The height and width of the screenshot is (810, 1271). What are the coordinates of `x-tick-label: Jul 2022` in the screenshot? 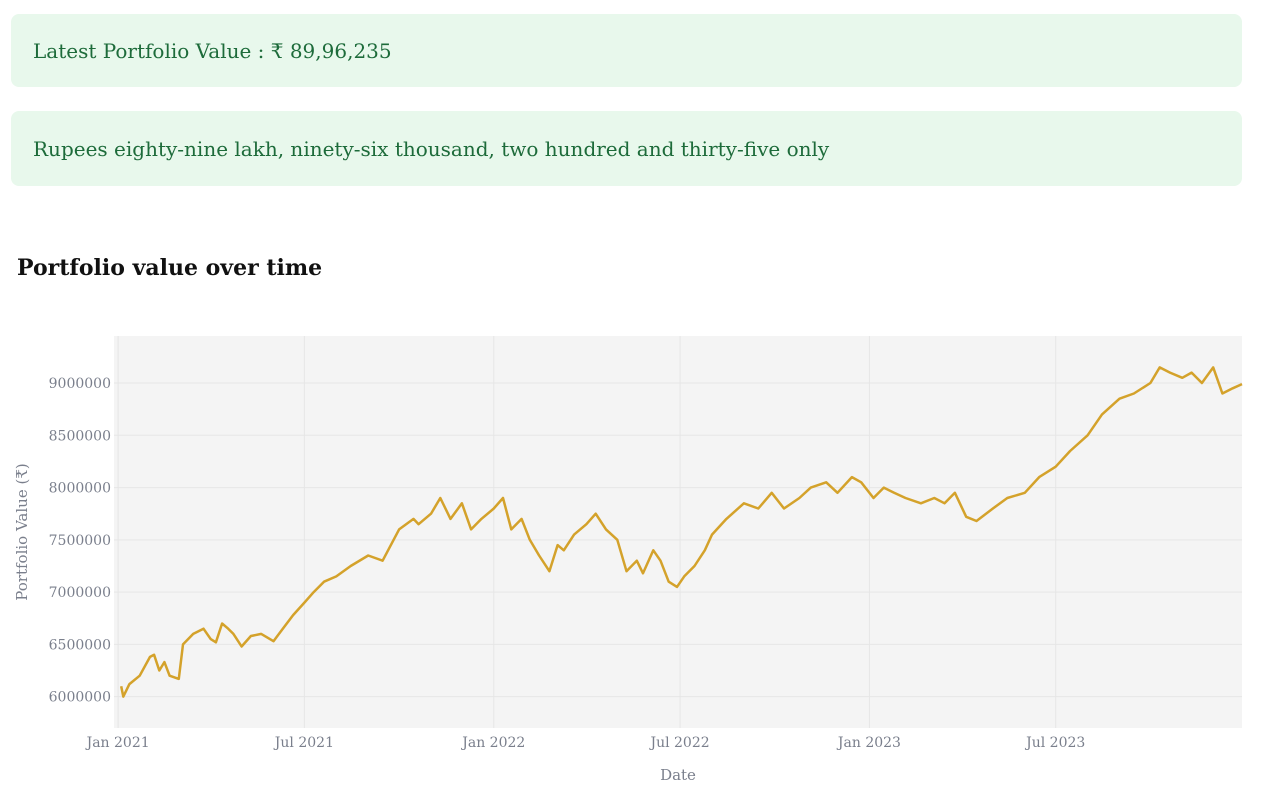 It's located at (678, 743).